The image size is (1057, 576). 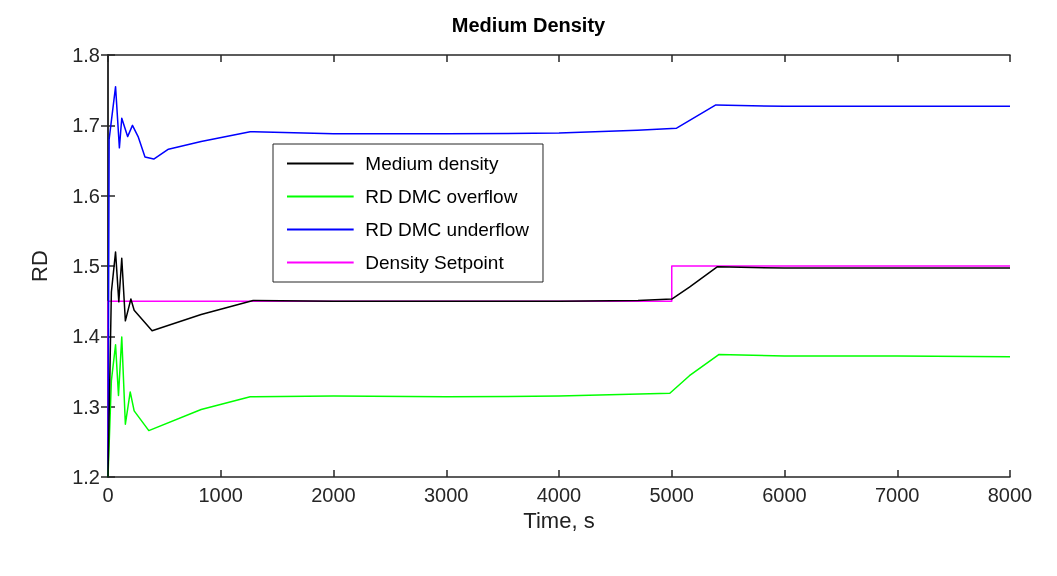 I want to click on x-tick-label: 8000, so click(x=1010, y=495).